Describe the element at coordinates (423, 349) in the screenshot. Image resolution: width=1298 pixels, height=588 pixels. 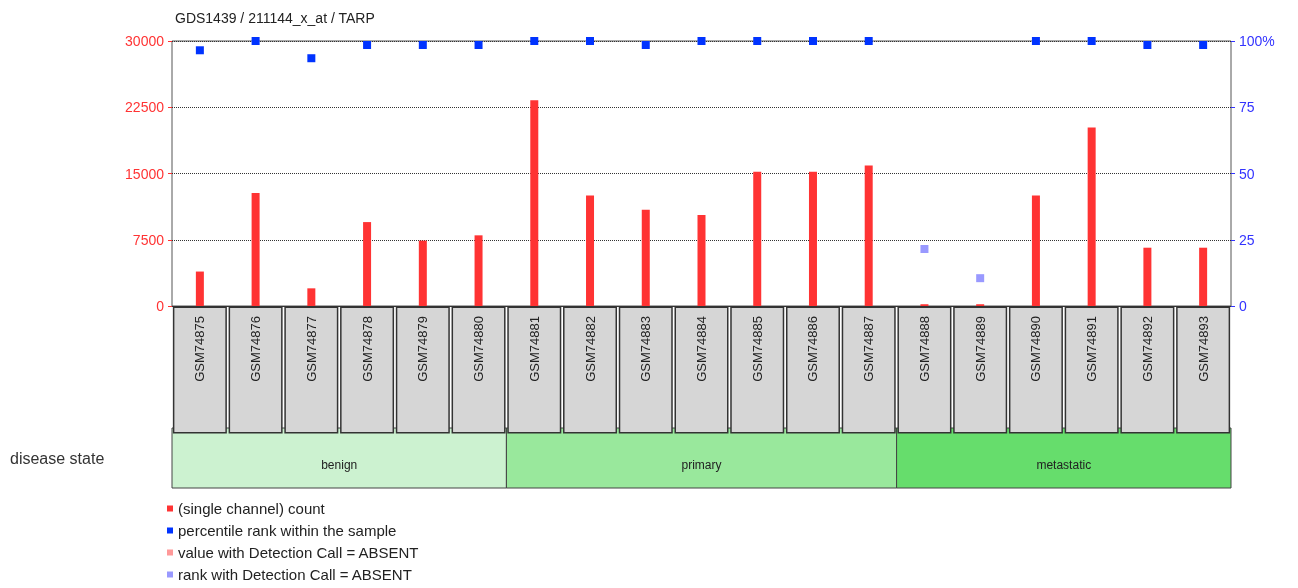
I see `x-tick-label: GSM74879` at that location.